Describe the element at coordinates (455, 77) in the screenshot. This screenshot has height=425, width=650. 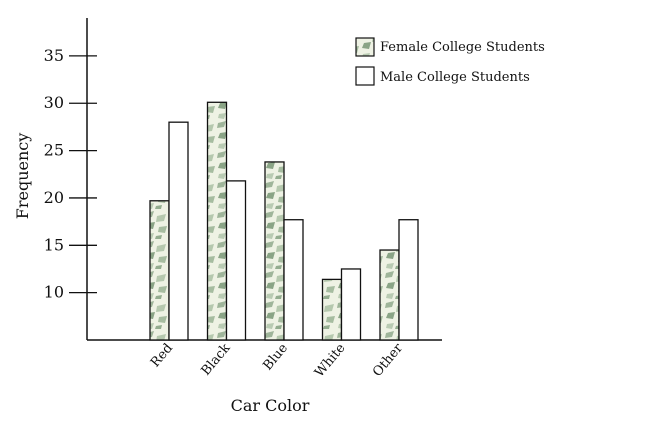
I see `legend-label-male: Male College Students` at that location.